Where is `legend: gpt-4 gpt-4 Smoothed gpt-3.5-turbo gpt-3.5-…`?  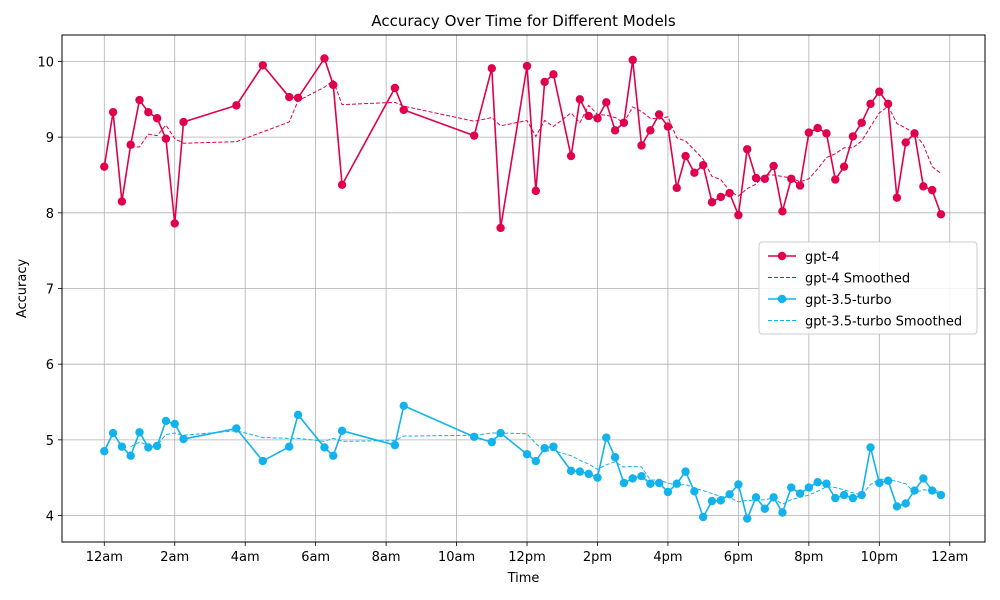 legend: gpt-4 gpt-4 Smoothed gpt-3.5-turbo gpt-3.5-… is located at coordinates (868, 288).